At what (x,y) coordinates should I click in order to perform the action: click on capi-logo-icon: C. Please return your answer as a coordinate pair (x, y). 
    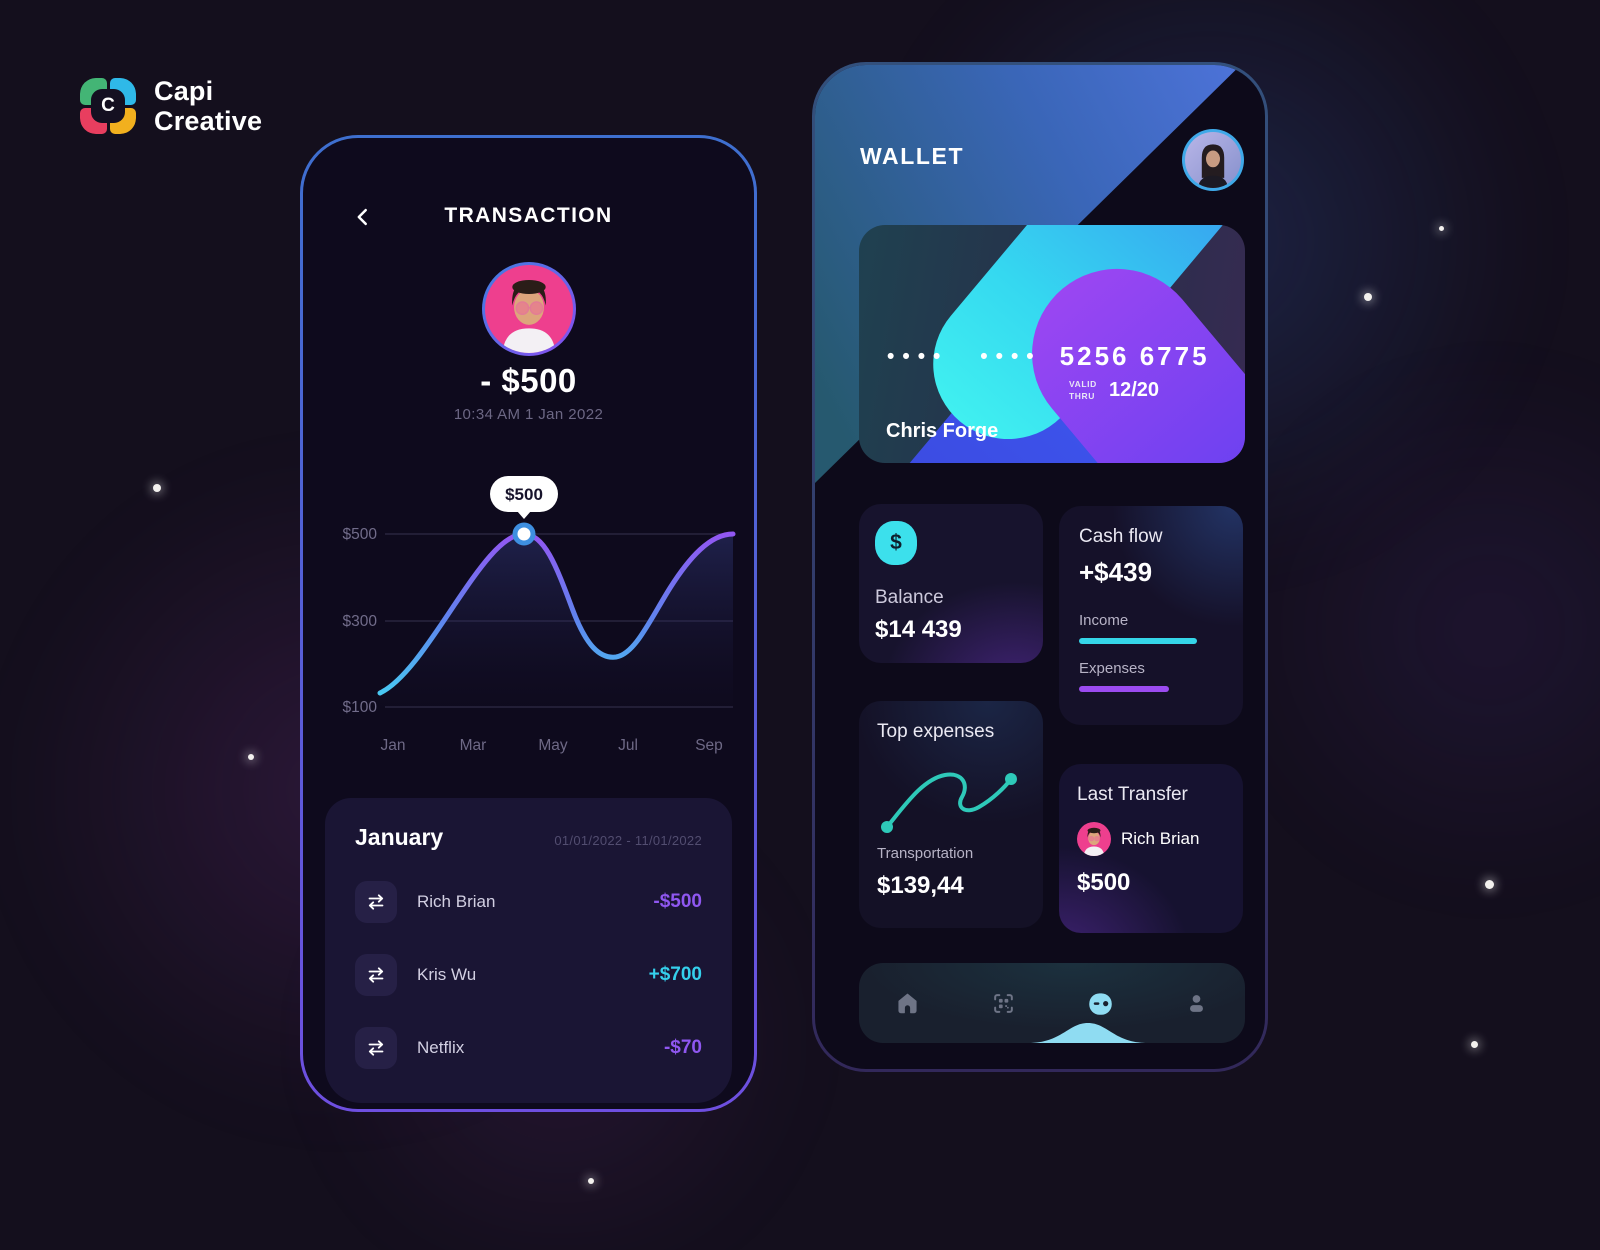
    Looking at the image, I should click on (108, 106).